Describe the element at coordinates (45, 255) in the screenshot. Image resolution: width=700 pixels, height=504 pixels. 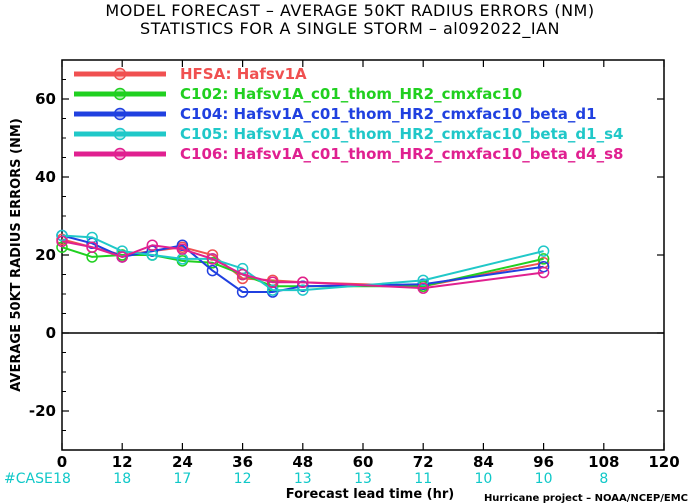
I see `y-tick-label: 20` at that location.